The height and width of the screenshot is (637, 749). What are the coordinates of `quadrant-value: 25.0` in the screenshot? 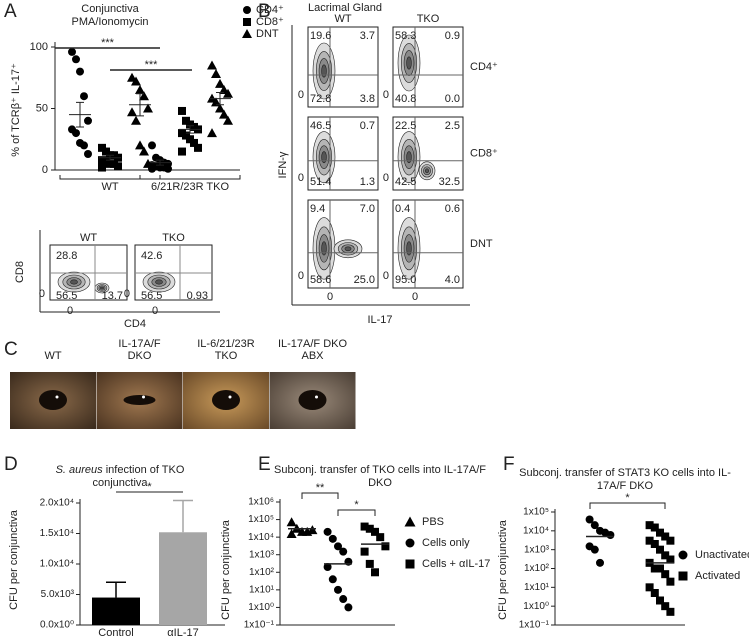 It's located at (364, 280).